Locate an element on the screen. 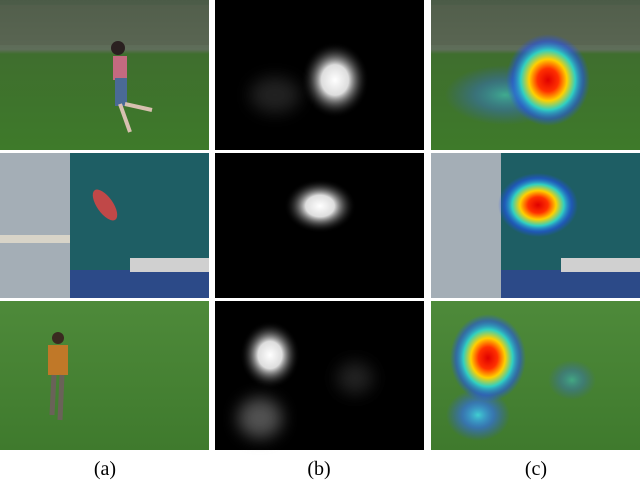 This screenshot has width=640, height=488. caption: (b) is located at coordinates (318, 469).